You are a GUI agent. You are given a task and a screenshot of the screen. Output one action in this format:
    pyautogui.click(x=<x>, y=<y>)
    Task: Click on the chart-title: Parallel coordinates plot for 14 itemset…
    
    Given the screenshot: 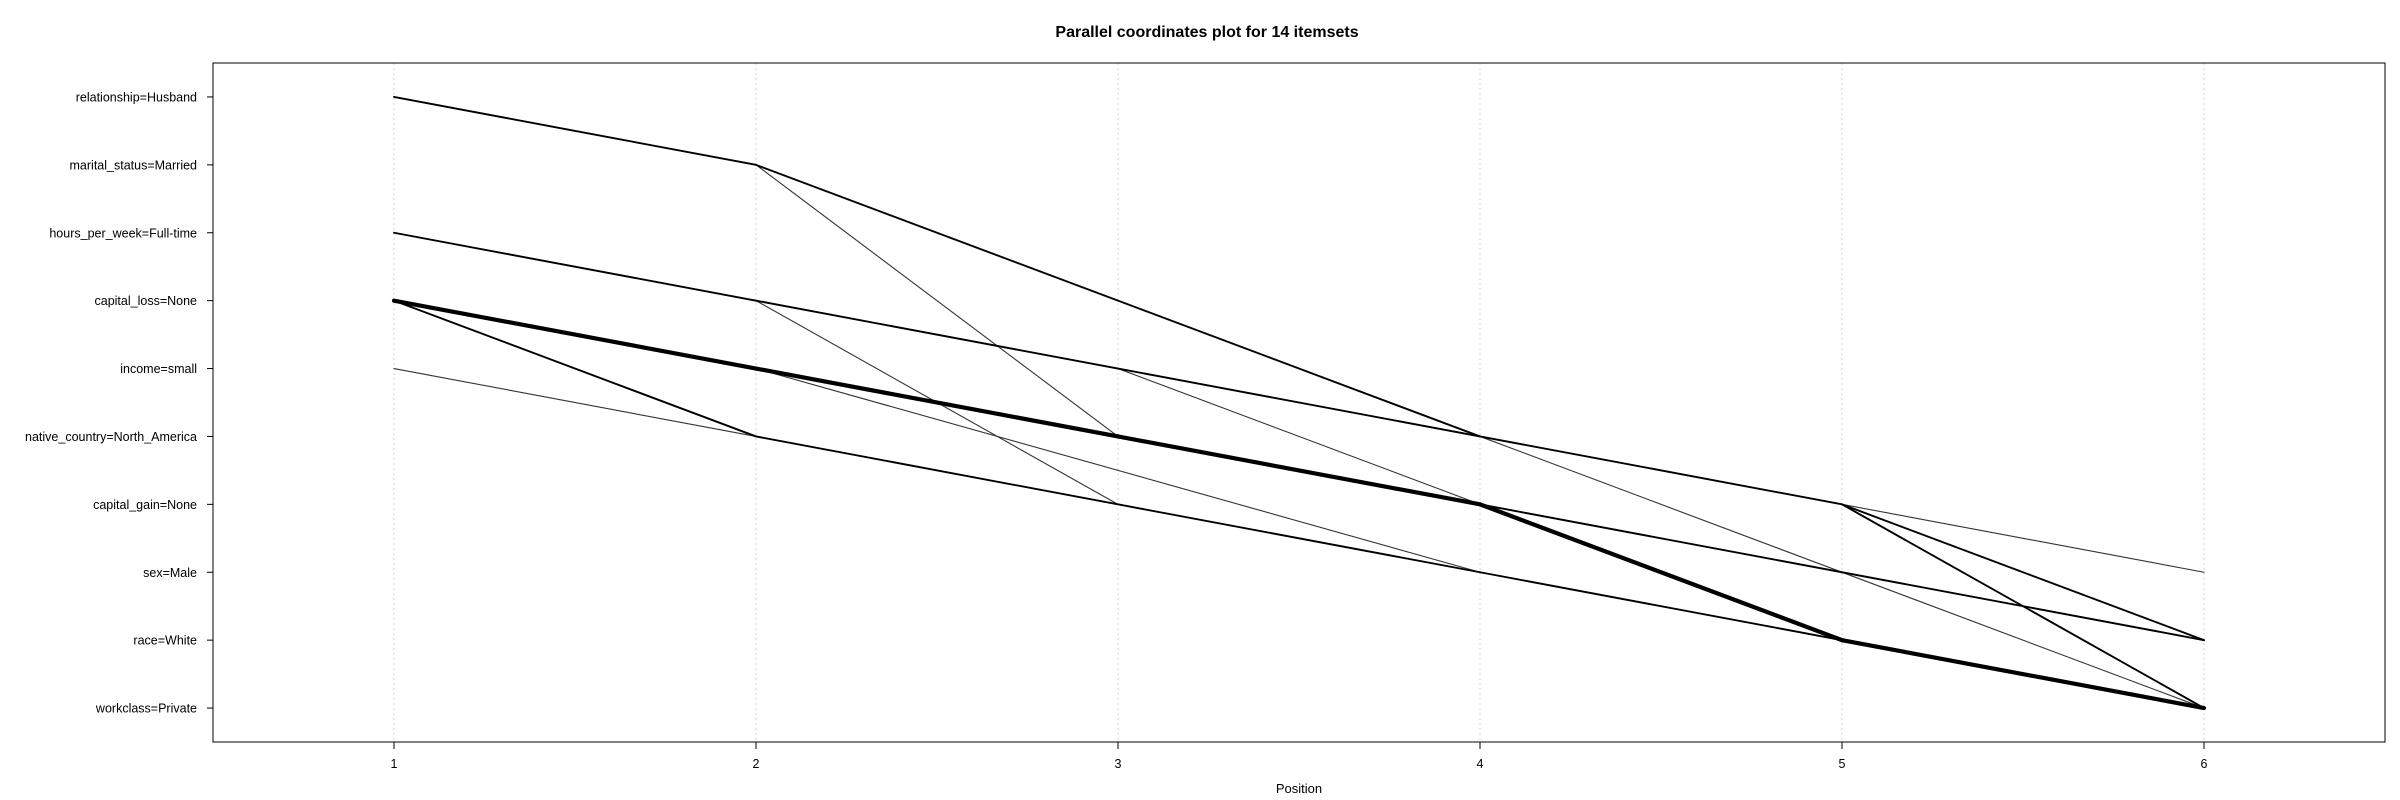 What is the action you would take?
    pyautogui.click(x=1206, y=32)
    